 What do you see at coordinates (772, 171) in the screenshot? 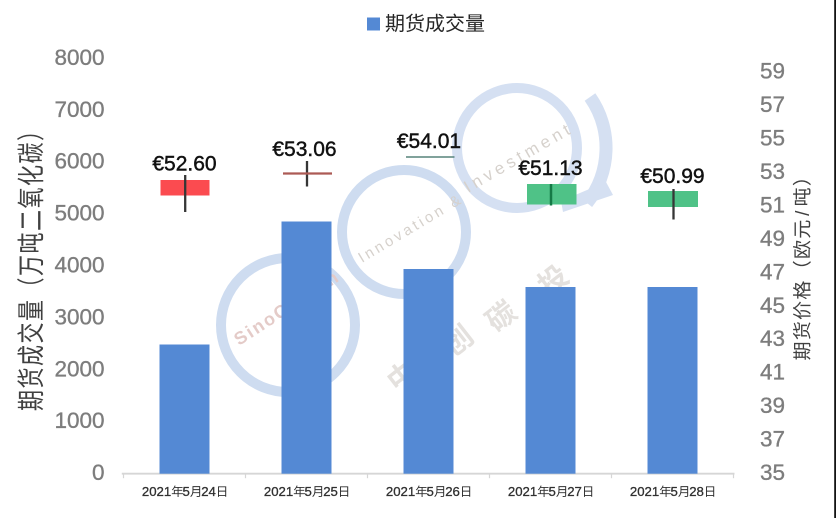
I see `svg-text: 53` at bounding box center [772, 171].